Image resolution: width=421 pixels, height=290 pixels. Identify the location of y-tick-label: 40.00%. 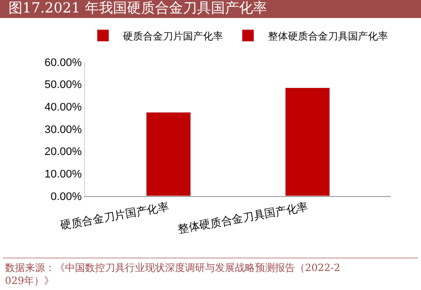
(63, 108).